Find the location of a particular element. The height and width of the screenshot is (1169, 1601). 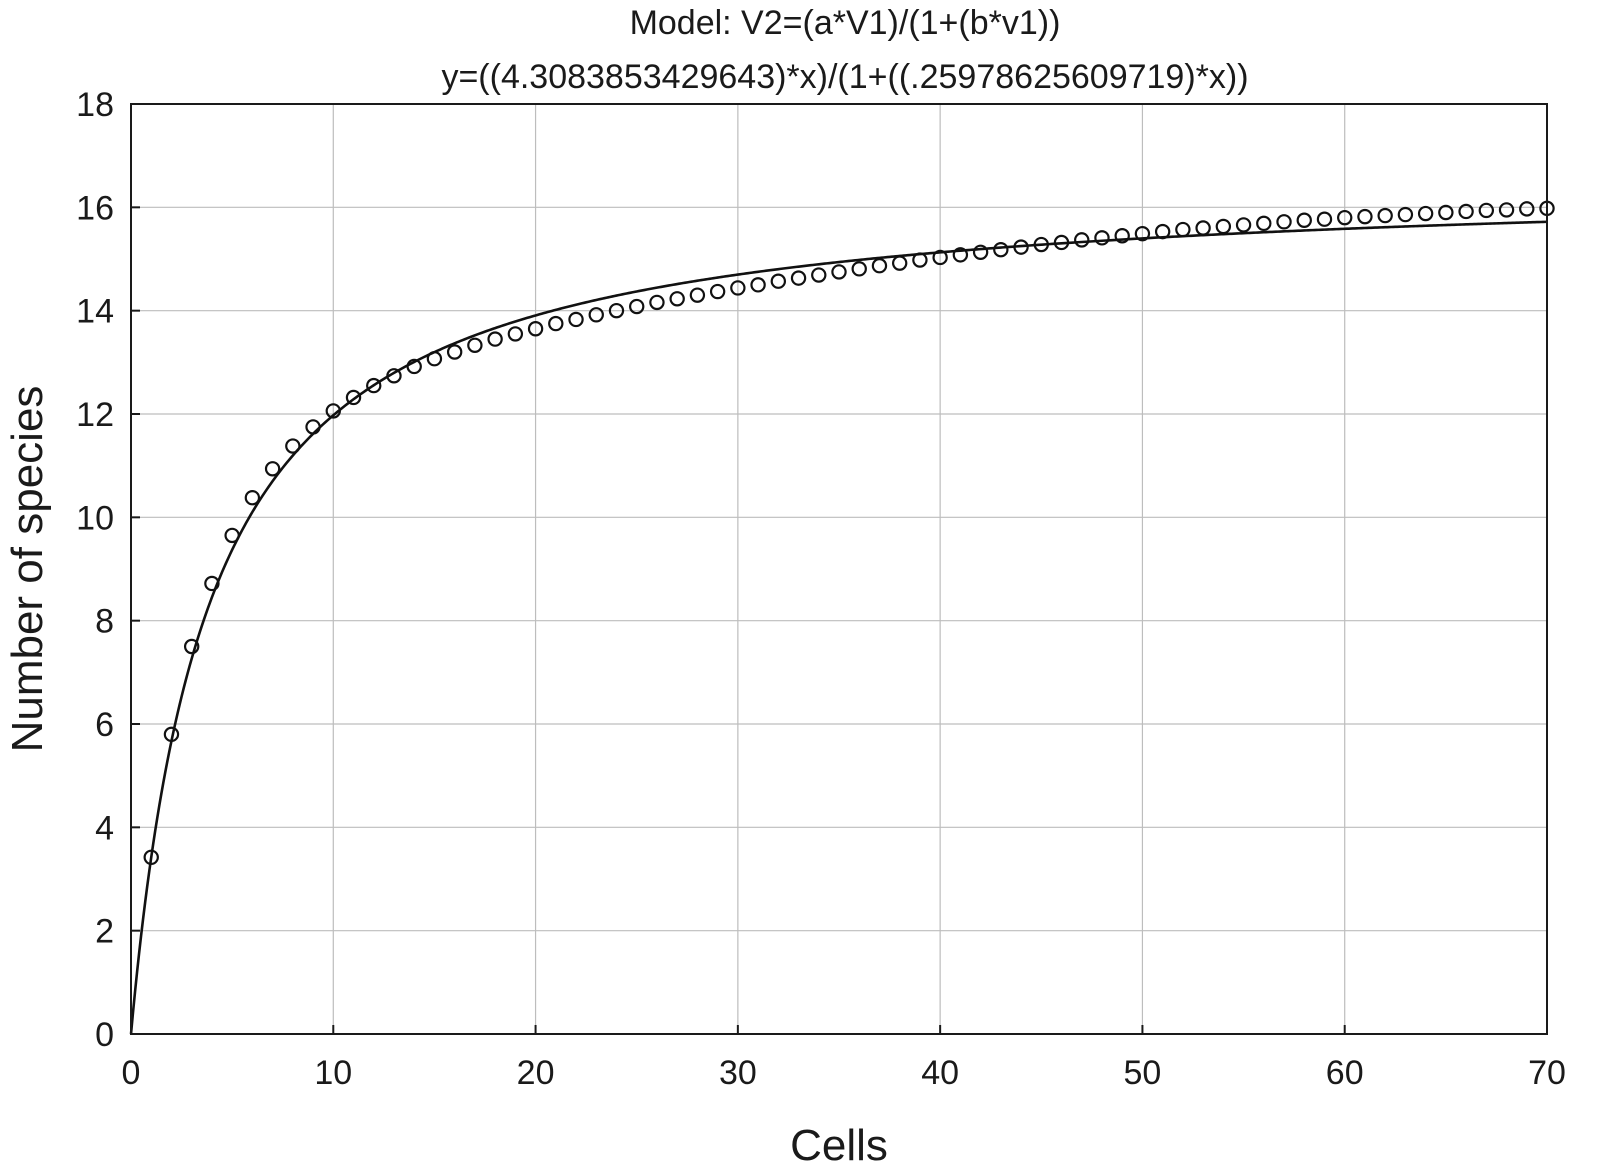

y-axis-title: Number of species is located at coordinates (27, 569).